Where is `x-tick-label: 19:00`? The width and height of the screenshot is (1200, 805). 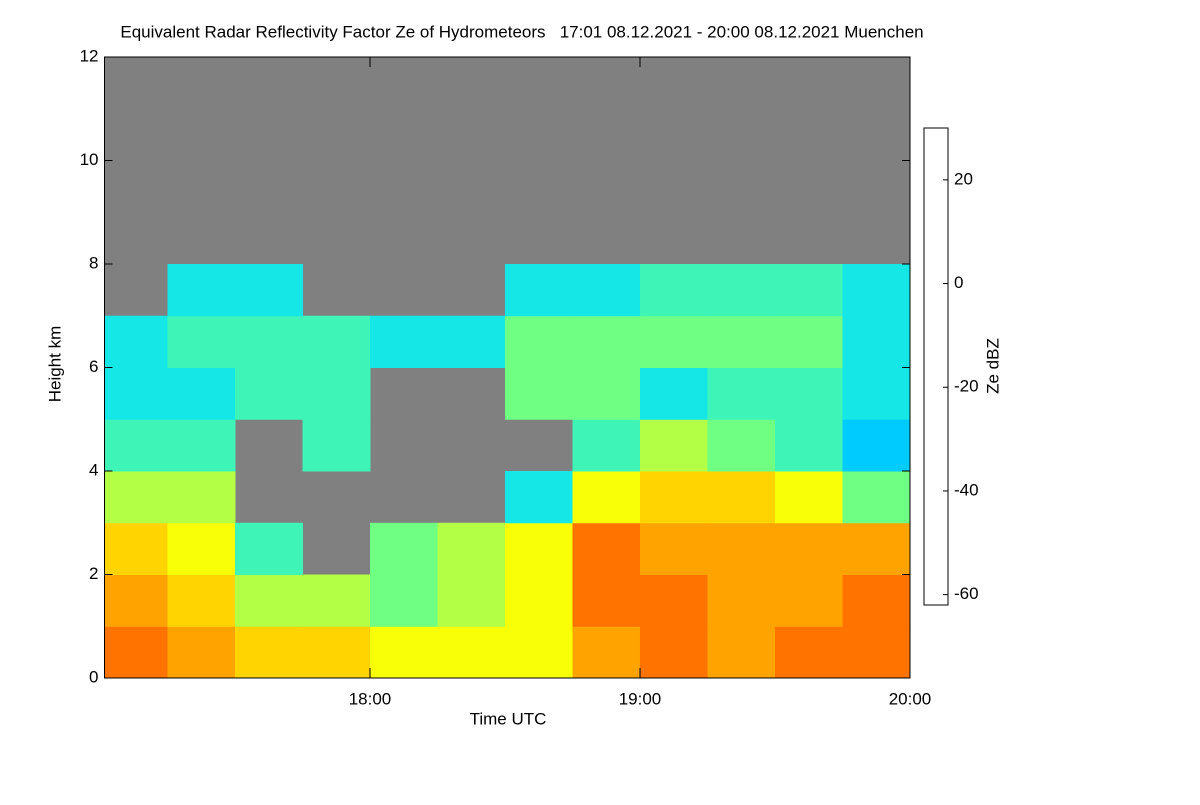
x-tick-label: 19:00 is located at coordinates (640, 698).